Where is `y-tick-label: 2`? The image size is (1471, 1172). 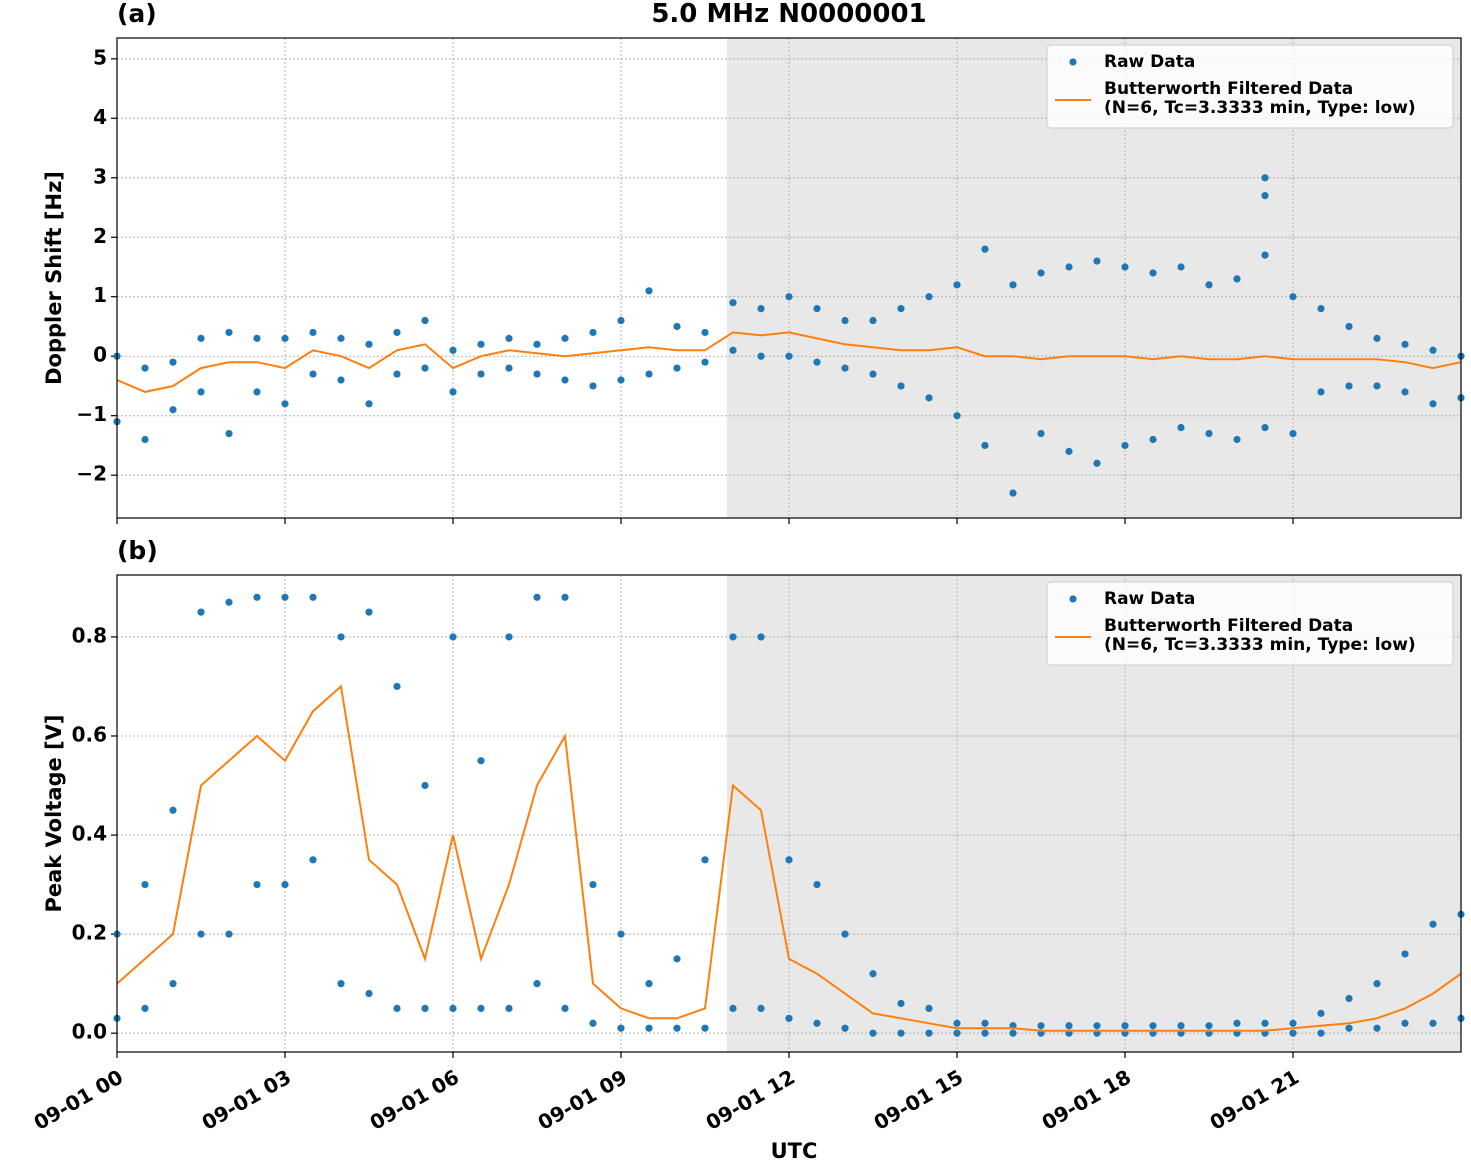 y-tick-label: 2 is located at coordinates (100, 236).